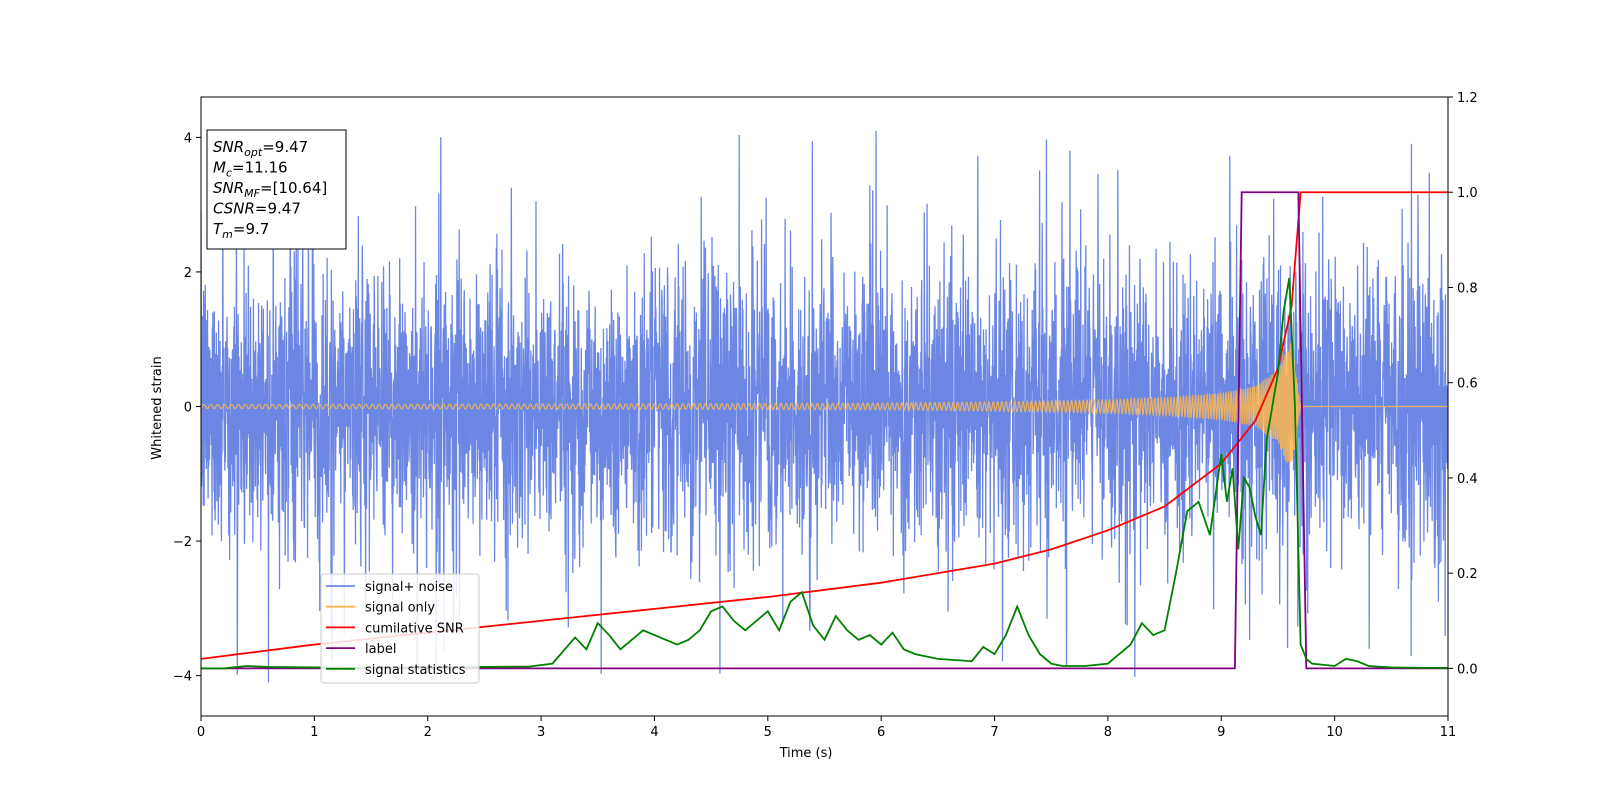 This screenshot has height=800, width=1600. What do you see at coordinates (1467, 193) in the screenshot?
I see `y2-tick-label: 1.0` at bounding box center [1467, 193].